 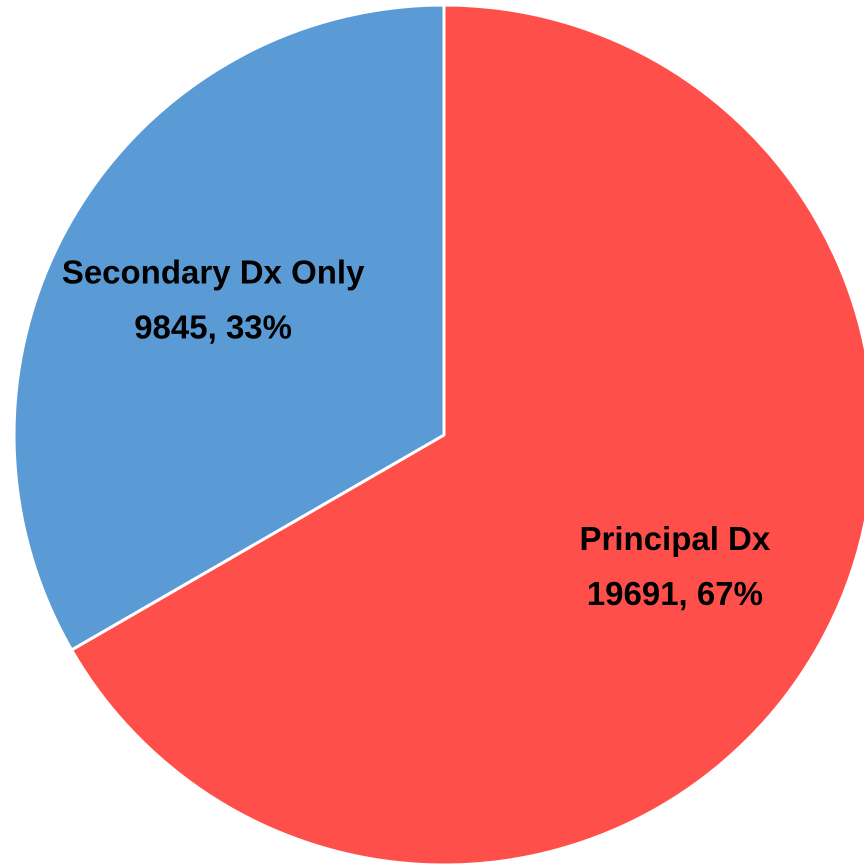 What do you see at coordinates (213, 326) in the screenshot?
I see `value-label: 9845, 33%` at bounding box center [213, 326].